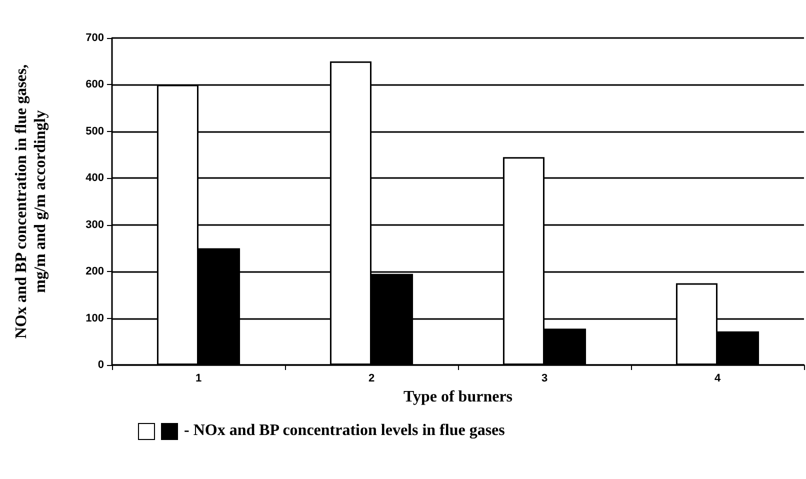  Describe the element at coordinates (95, 84) in the screenshot. I see `y-tick-label: 600` at that location.